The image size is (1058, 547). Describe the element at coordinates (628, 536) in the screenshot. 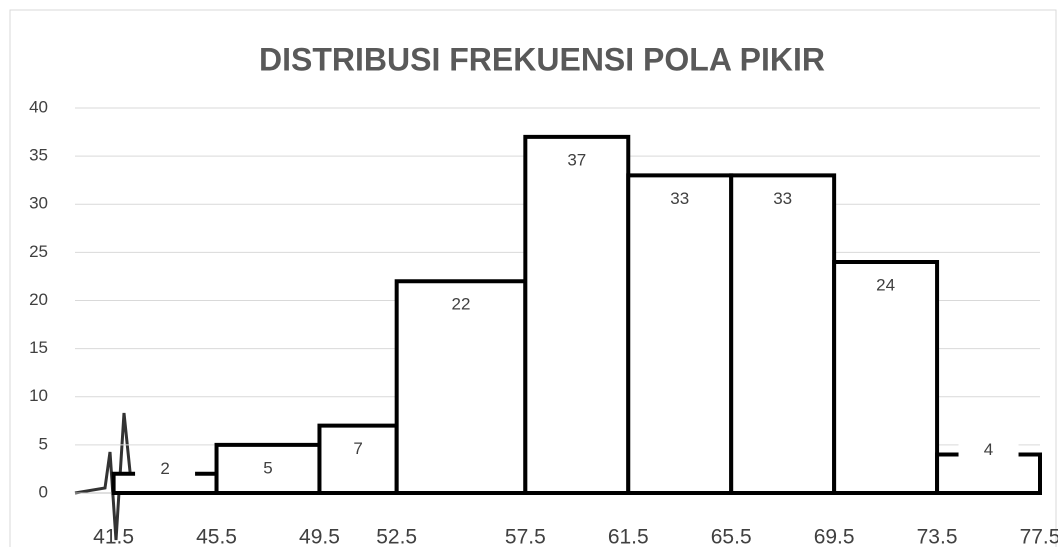

I see `x-tick-label: 61.5` at that location.